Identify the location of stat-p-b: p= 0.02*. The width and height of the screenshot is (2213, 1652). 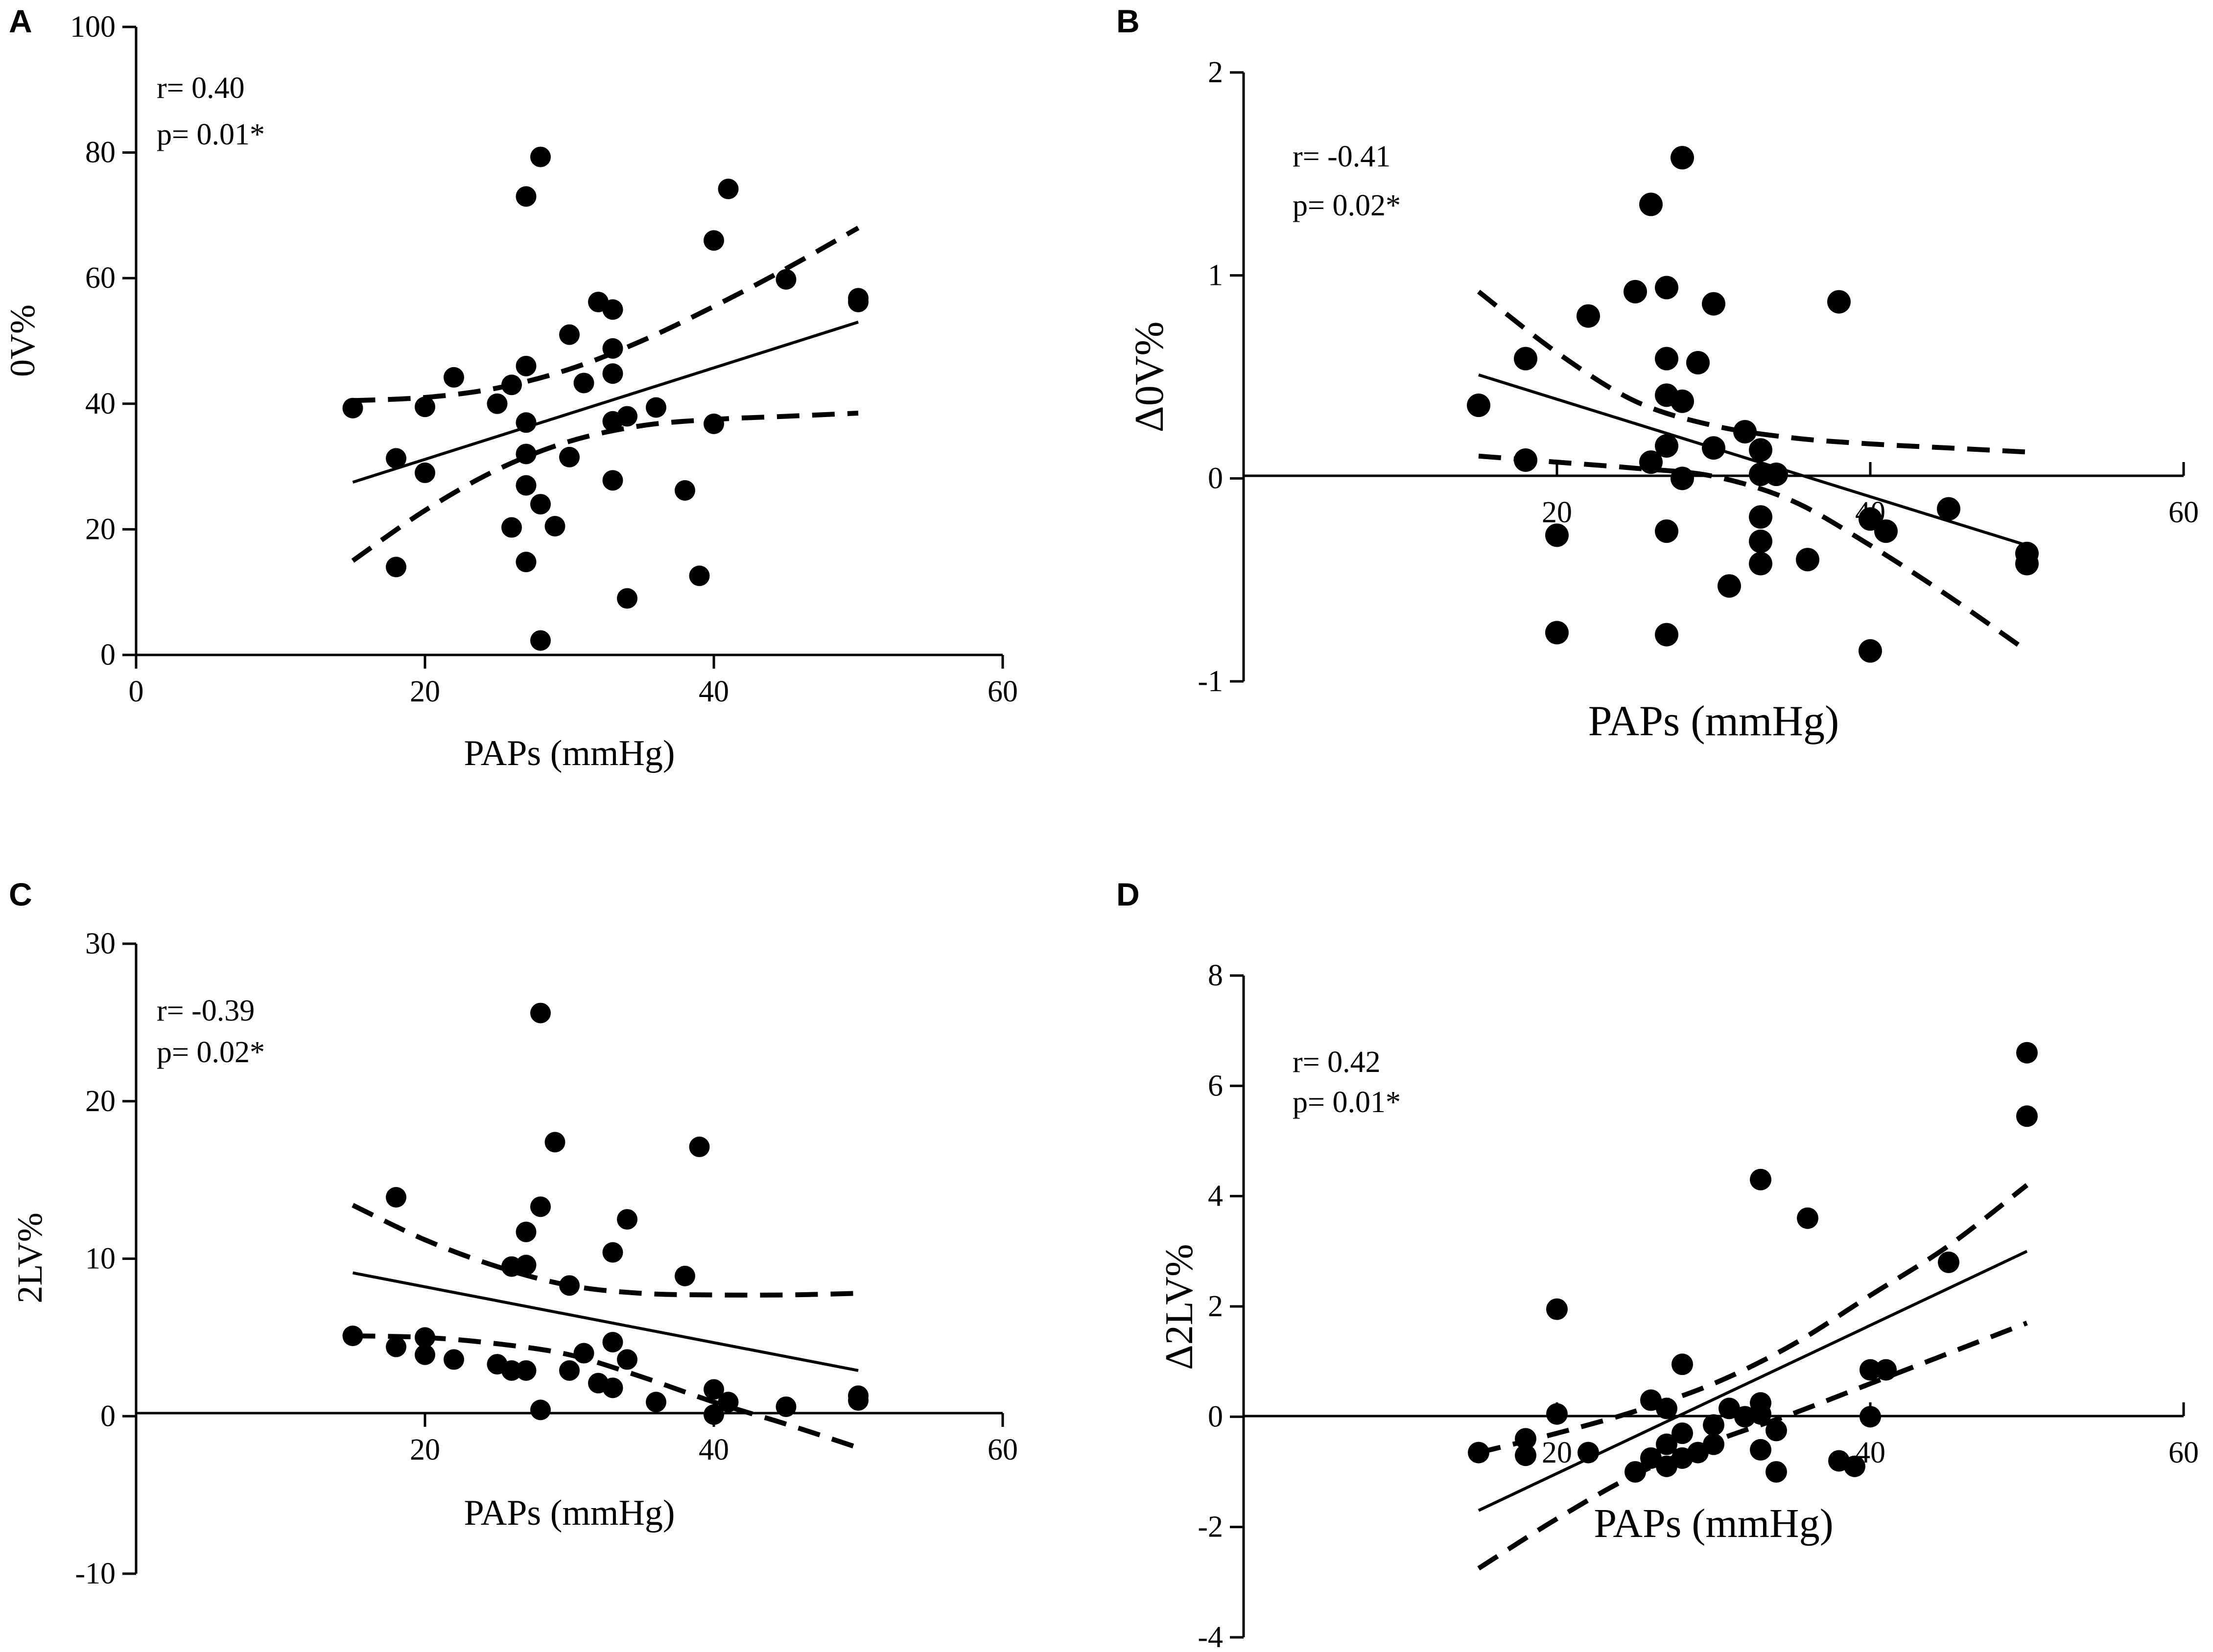
(1347, 206).